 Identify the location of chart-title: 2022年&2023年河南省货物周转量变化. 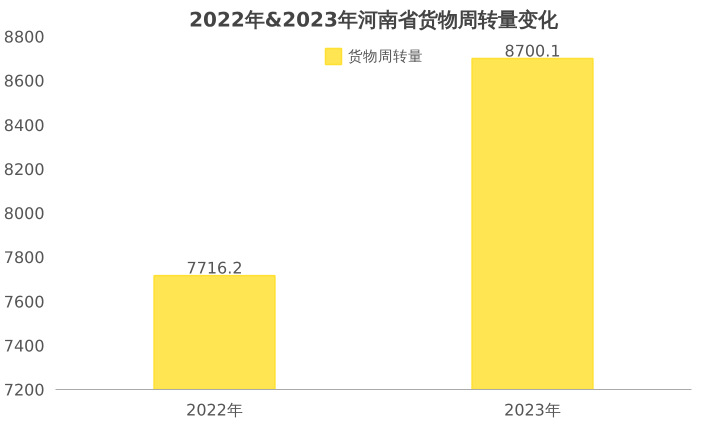
(374, 20).